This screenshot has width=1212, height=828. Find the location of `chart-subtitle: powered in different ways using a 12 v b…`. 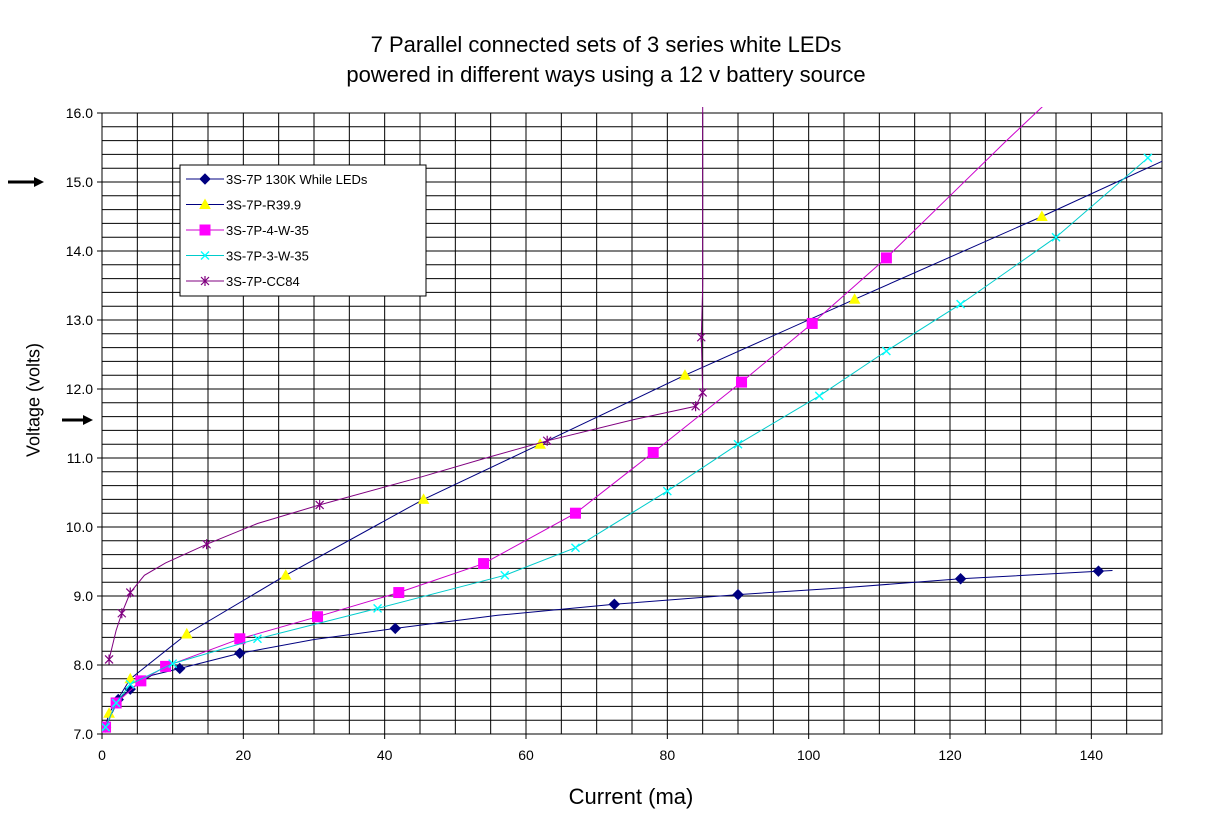

chart-subtitle: powered in different ways using a 12 v b… is located at coordinates (606, 74).